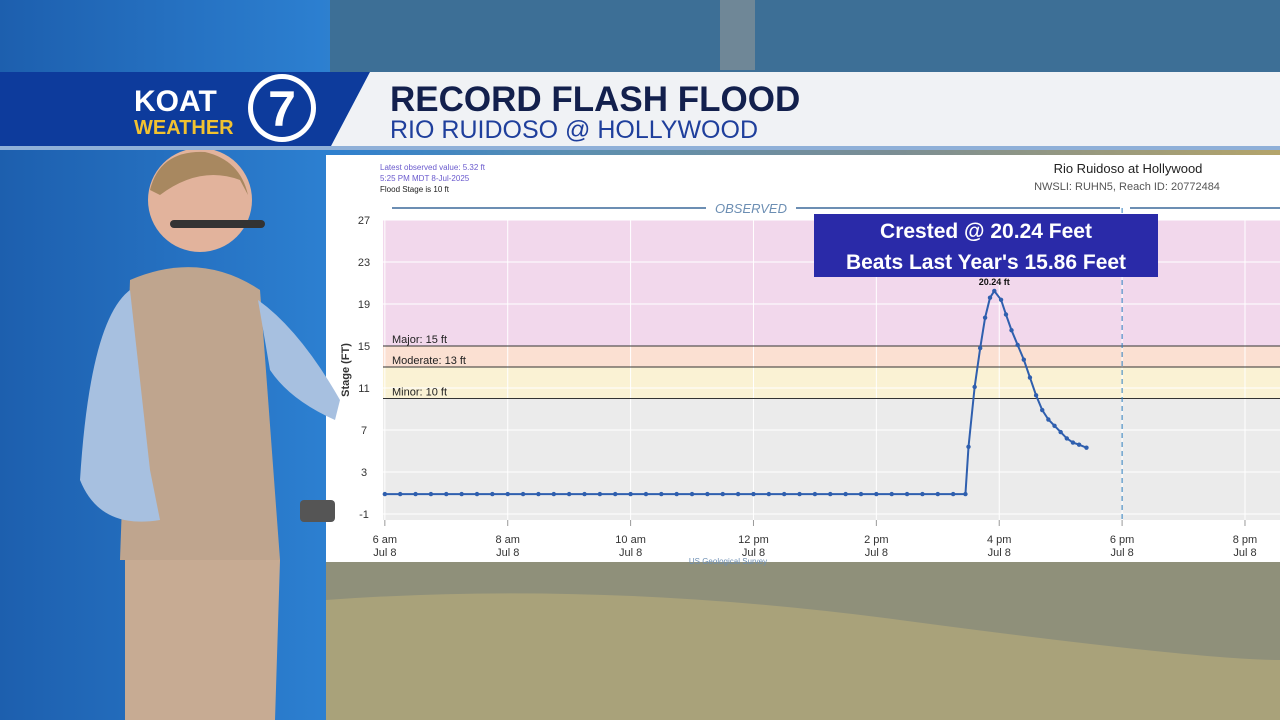 This screenshot has height=720, width=1280. What do you see at coordinates (1127, 187) in the screenshot?
I see `chart-subtitle: NWSLI: RUHN5, Reach ID: 20772484` at bounding box center [1127, 187].